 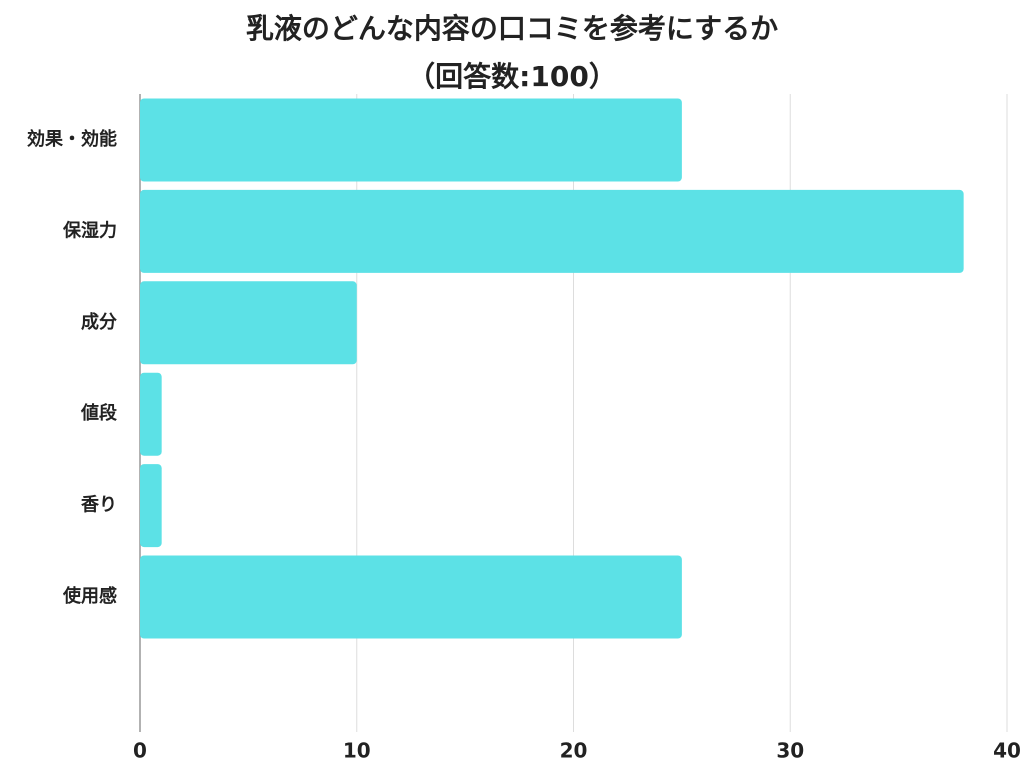 What do you see at coordinates (99, 322) in the screenshot?
I see `y-tick-label: 成分` at bounding box center [99, 322].